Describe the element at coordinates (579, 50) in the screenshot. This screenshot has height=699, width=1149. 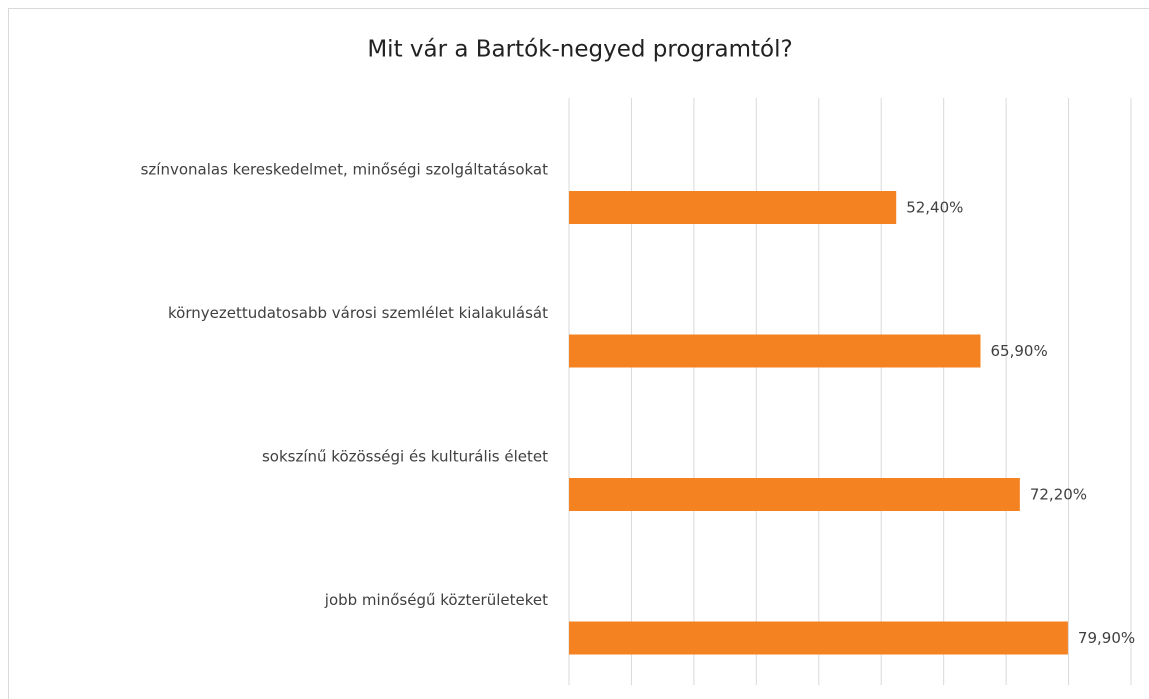
I see `chart-title: Mit vár a Bartók-negyed programtól?` at that location.